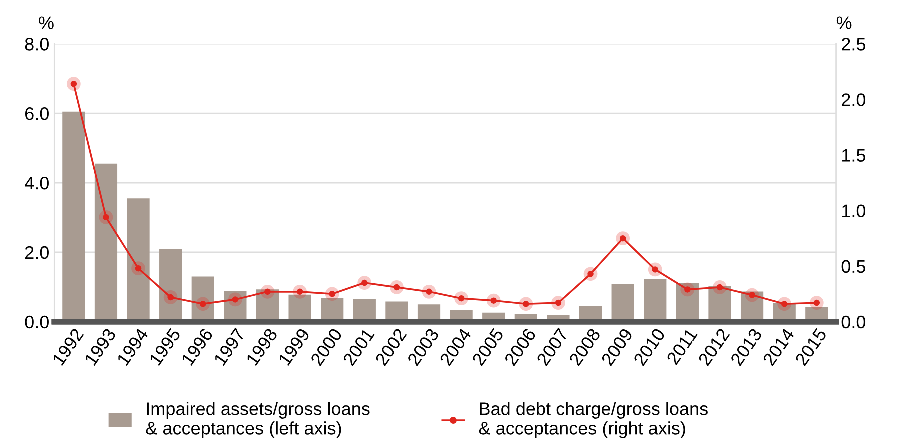 Image resolution: width=909 pixels, height=441 pixels. What do you see at coordinates (854, 155) in the screenshot?
I see `y2-tick-label: 1.5` at bounding box center [854, 155].